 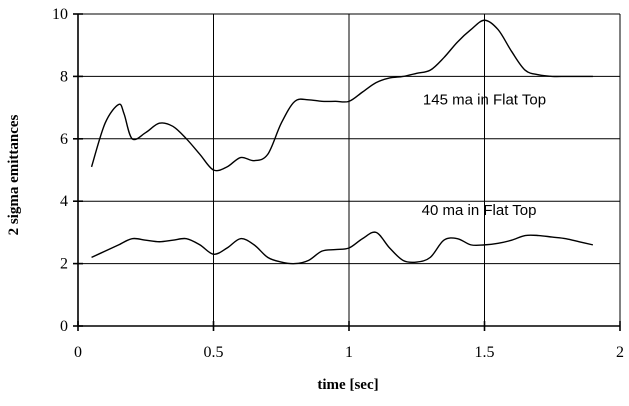 I want to click on series-label-145ma: 145 ma in Flat Top, so click(x=484, y=99).